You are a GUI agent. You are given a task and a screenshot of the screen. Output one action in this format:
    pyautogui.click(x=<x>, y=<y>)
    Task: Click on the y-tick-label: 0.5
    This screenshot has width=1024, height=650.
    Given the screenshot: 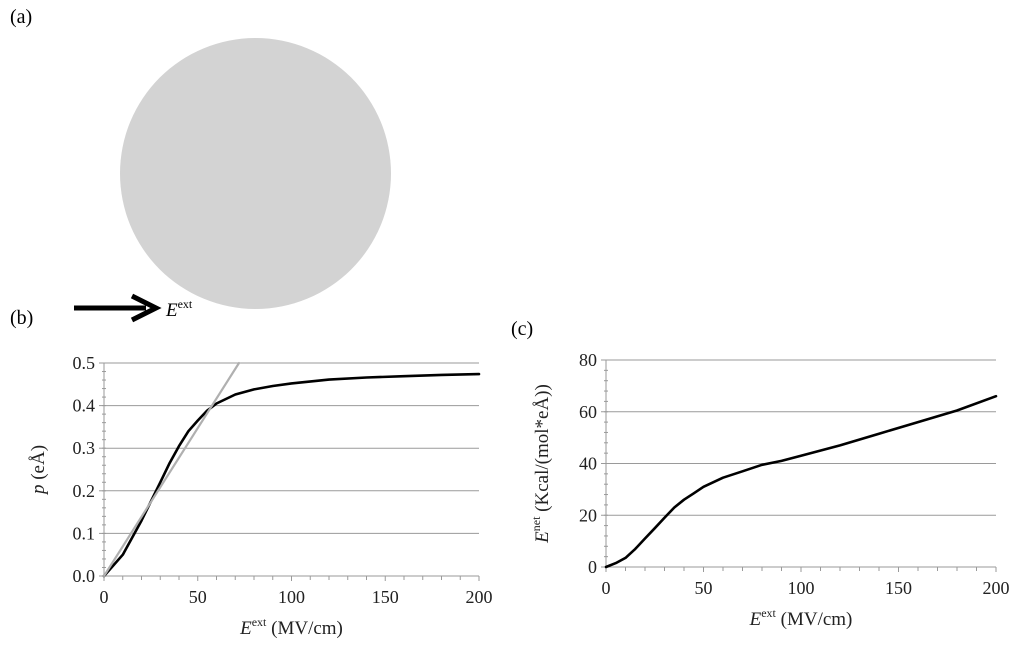 What is the action you would take?
    pyautogui.click(x=84, y=363)
    